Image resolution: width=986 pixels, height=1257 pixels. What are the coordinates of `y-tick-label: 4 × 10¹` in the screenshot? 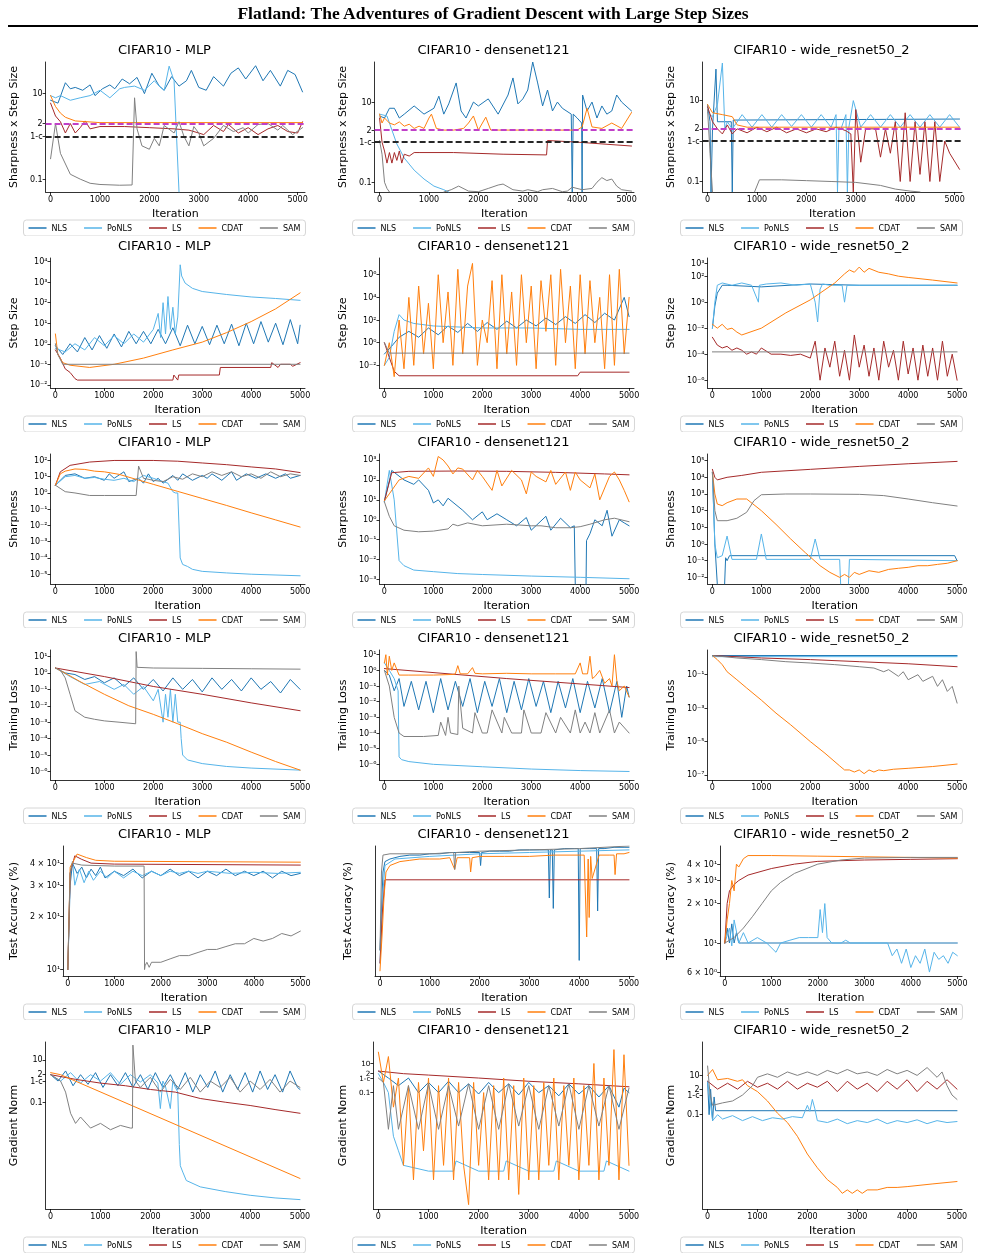 It's located at (45, 863).